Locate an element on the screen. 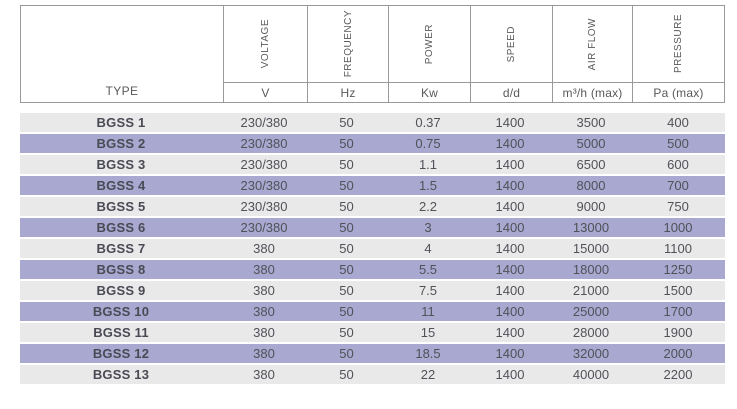 This screenshot has width=737, height=409. cell-pressure: 1500 is located at coordinates (678, 290).